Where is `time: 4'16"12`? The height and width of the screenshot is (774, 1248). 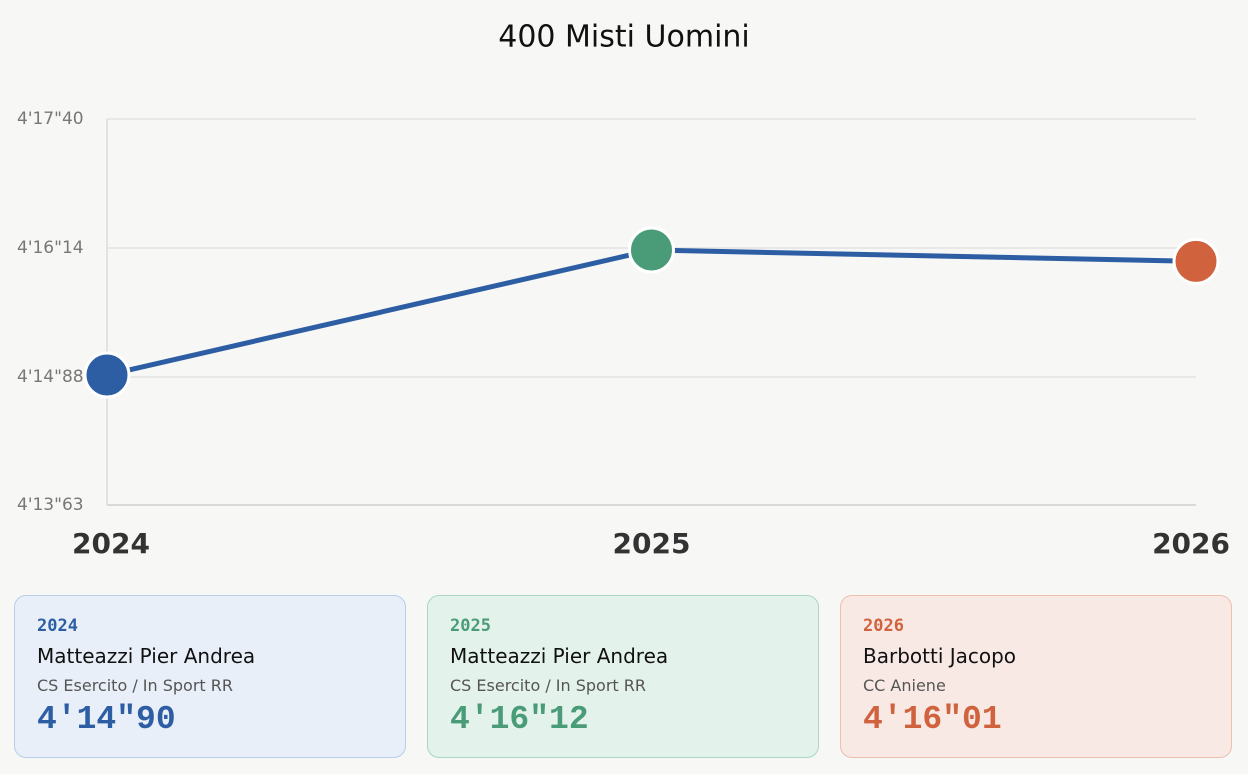
time: 4'16"12 is located at coordinates (519, 719).